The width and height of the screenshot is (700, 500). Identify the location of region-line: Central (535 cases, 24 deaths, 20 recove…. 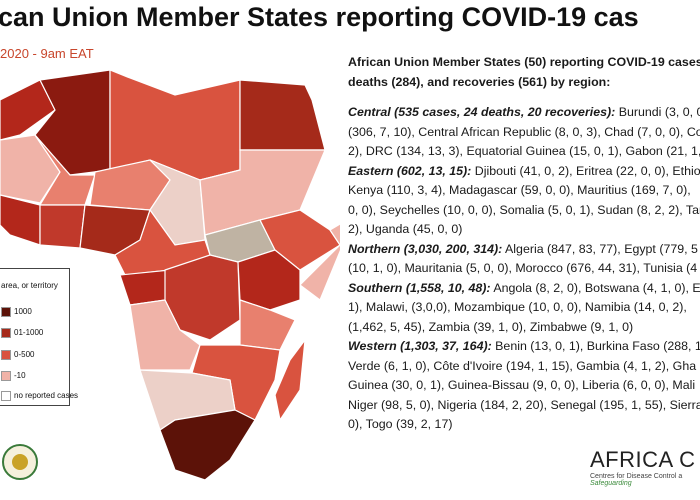
(524, 113).